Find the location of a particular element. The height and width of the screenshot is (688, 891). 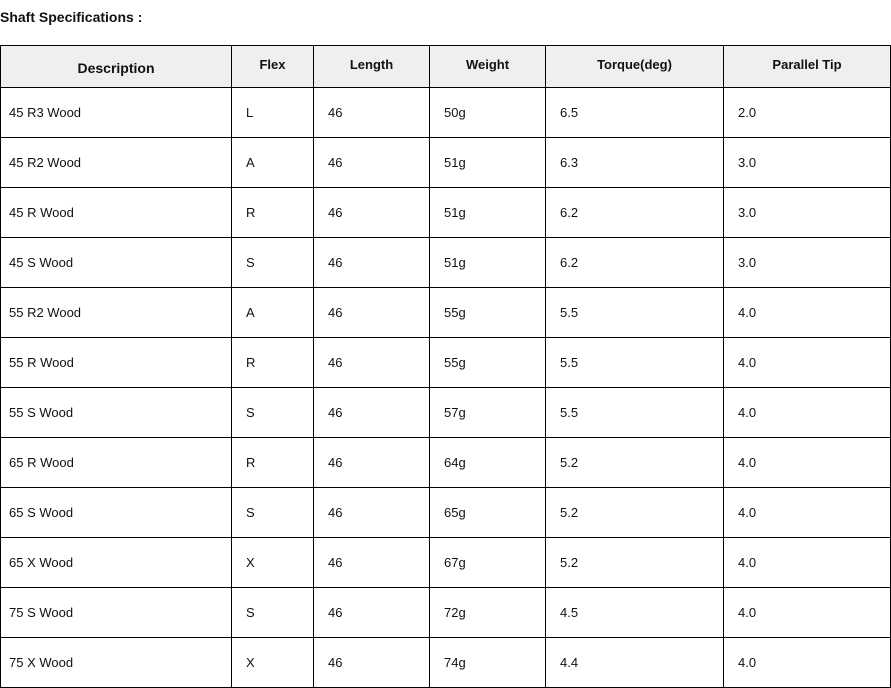

table-cell: 55 R Wood is located at coordinates (116, 362).